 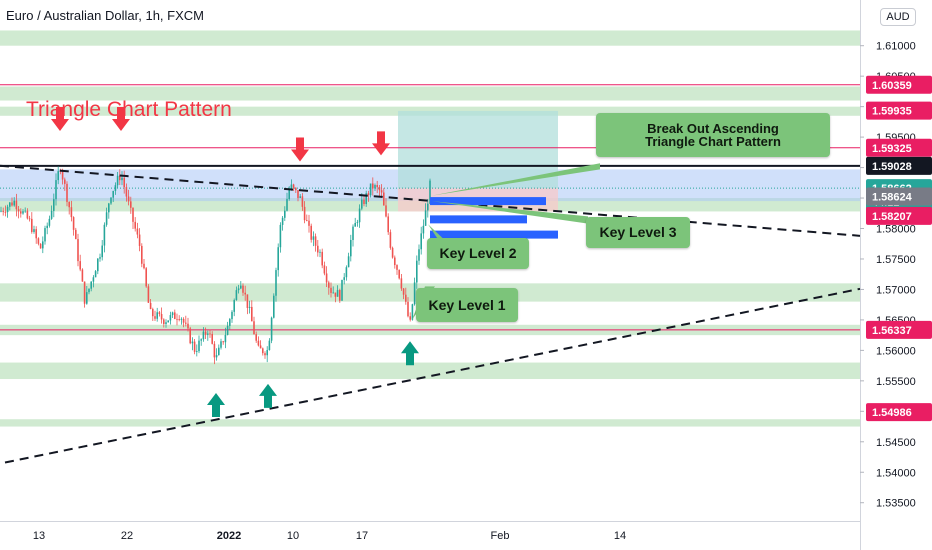 What do you see at coordinates (430, 93) in the screenshot?
I see `green-zone` at bounding box center [430, 93].